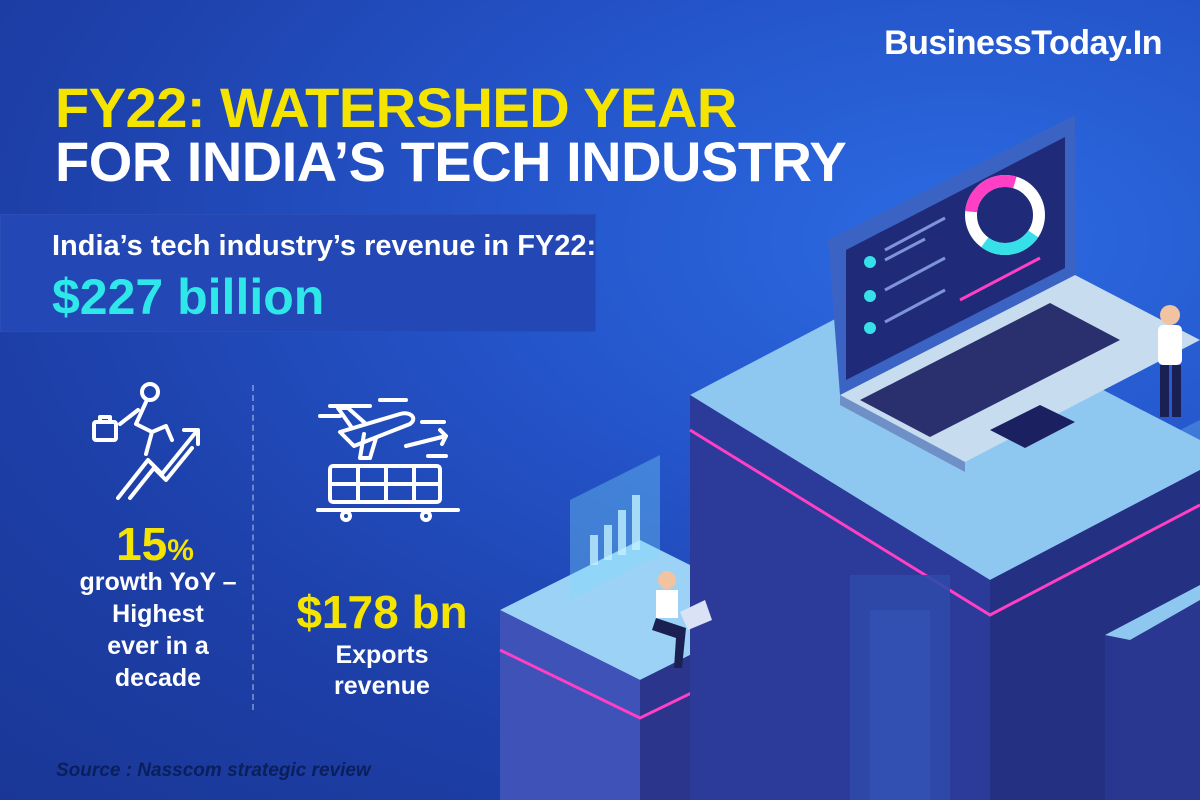 The width and height of the screenshot is (1200, 800). What do you see at coordinates (1152, 692) in the screenshot?
I see `right-building-icon` at bounding box center [1152, 692].